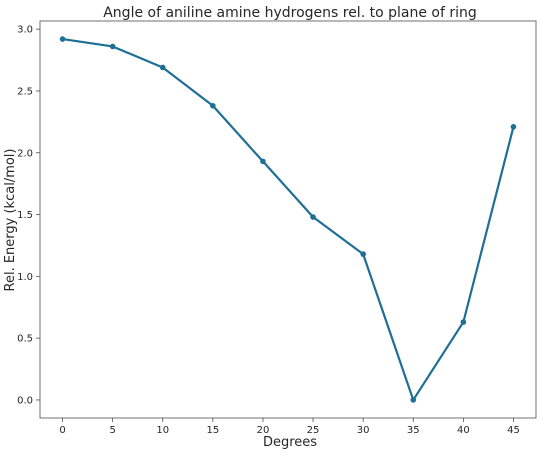  Describe the element at coordinates (463, 430) in the screenshot. I see `x-tick-label: 40` at that location.